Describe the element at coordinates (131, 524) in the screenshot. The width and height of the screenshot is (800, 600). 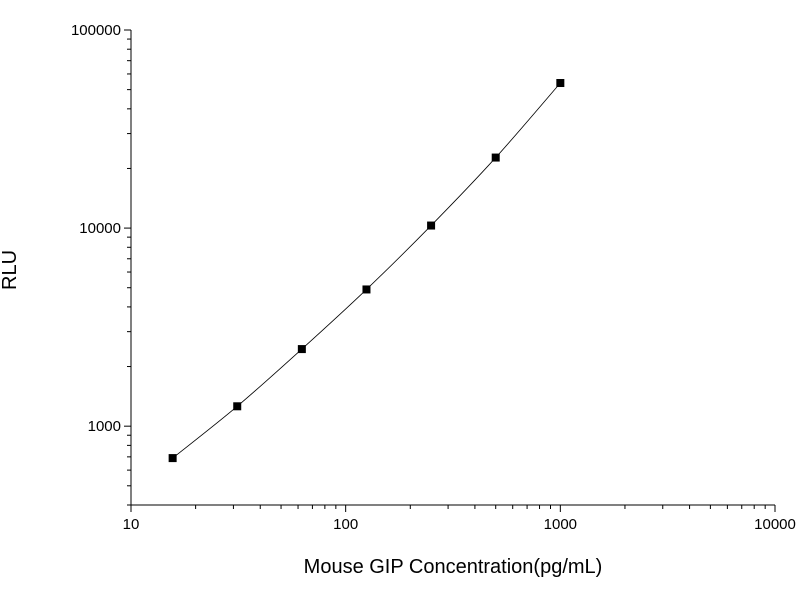
I see `x-tick-label: 10` at that location.